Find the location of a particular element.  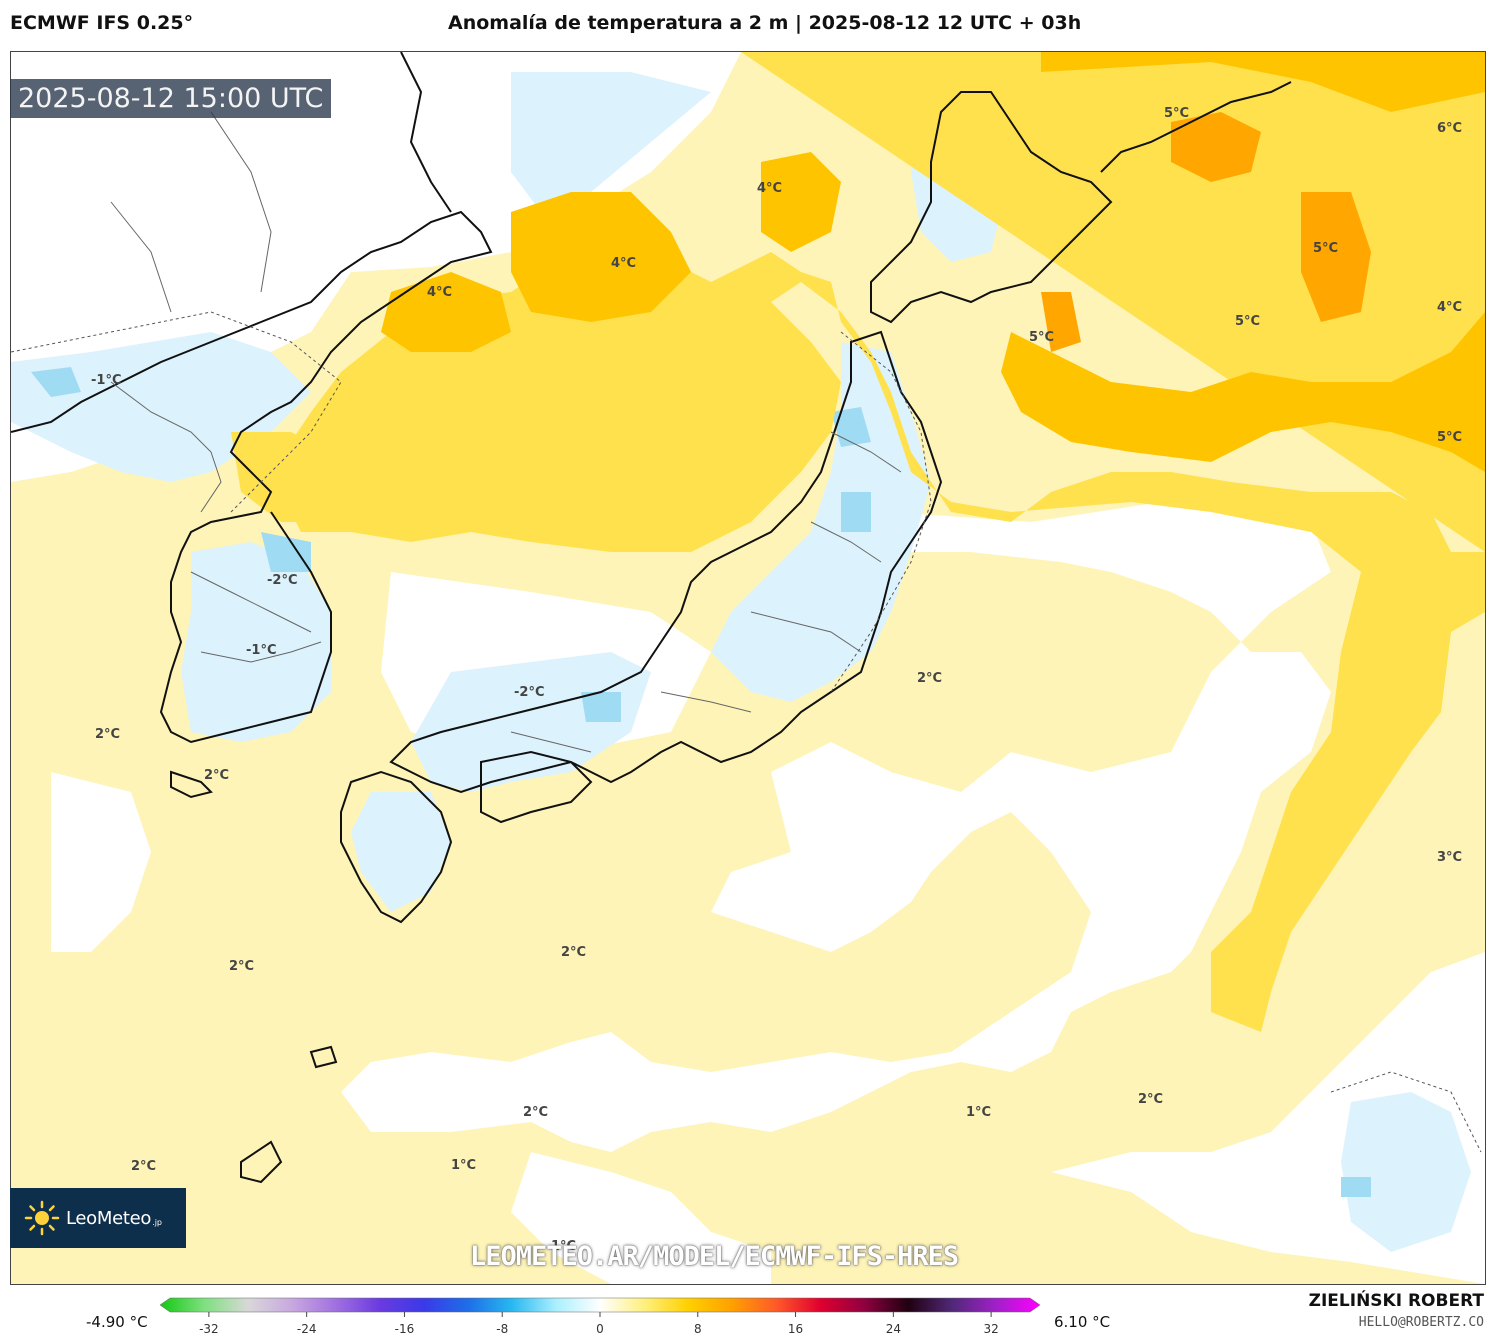

colorbar-tick-label: -8 is located at coordinates (502, 1329).